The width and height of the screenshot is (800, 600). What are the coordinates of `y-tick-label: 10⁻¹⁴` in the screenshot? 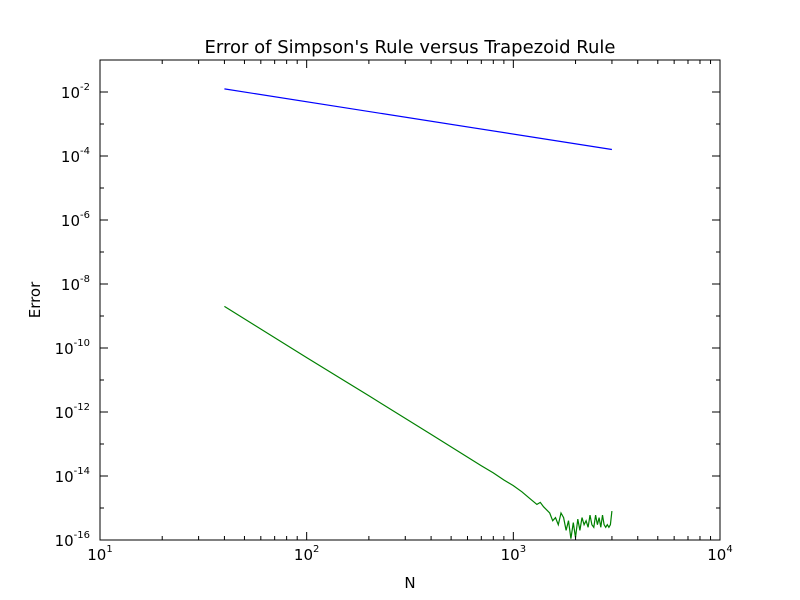 It's located at (72, 476).